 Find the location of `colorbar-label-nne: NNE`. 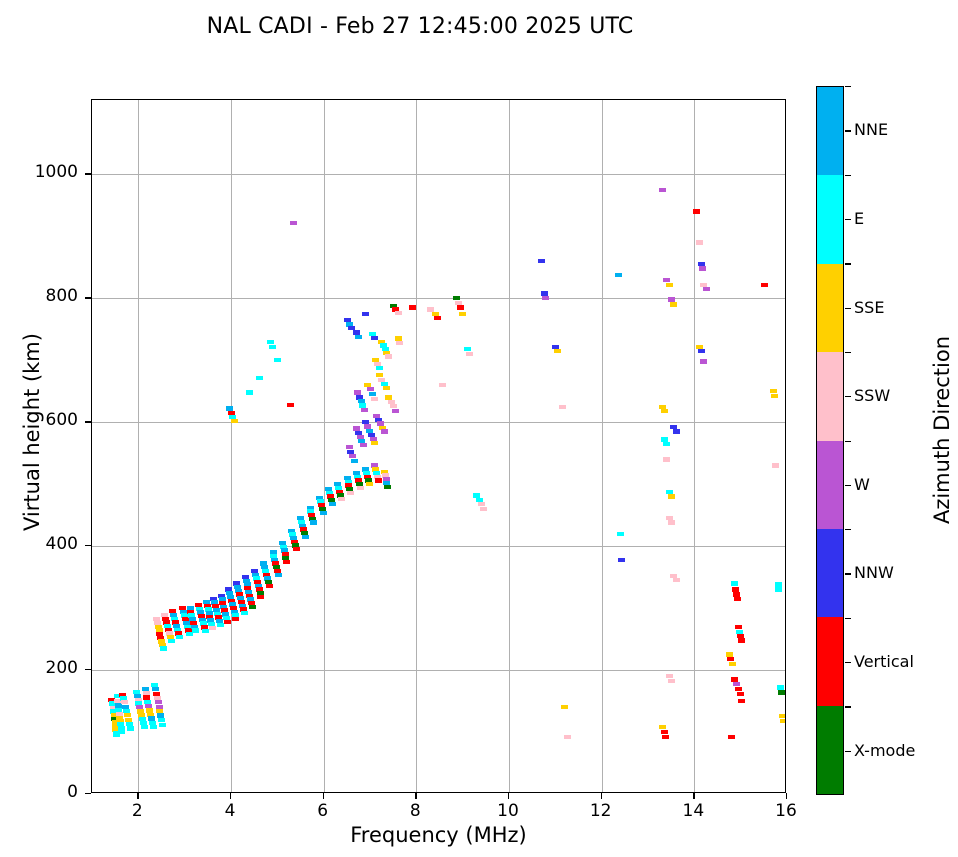

colorbar-label-nne: NNE is located at coordinates (871, 130).